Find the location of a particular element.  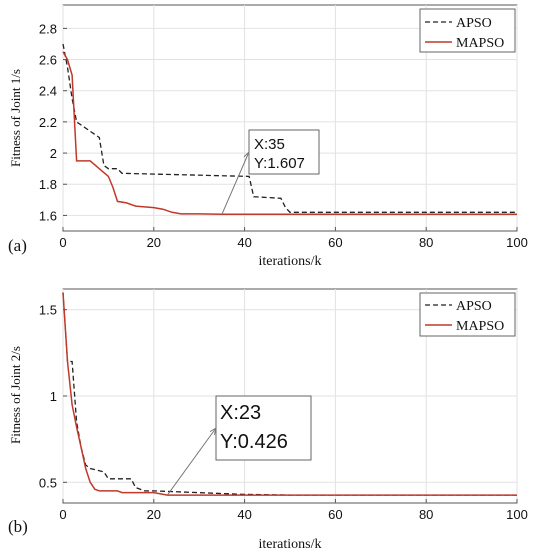

y-ticks-a: 1.6 1.8 2 2.2 2.4 2.6 2.8 is located at coordinates (53, 122).